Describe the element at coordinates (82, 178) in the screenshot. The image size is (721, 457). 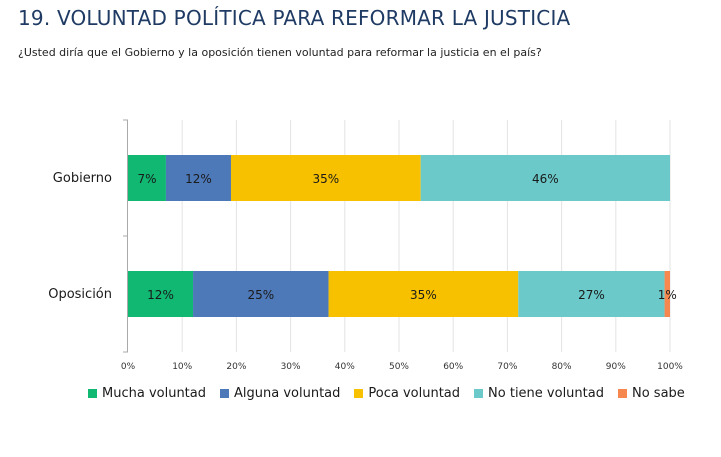
I see `category-label: Gobierno` at that location.